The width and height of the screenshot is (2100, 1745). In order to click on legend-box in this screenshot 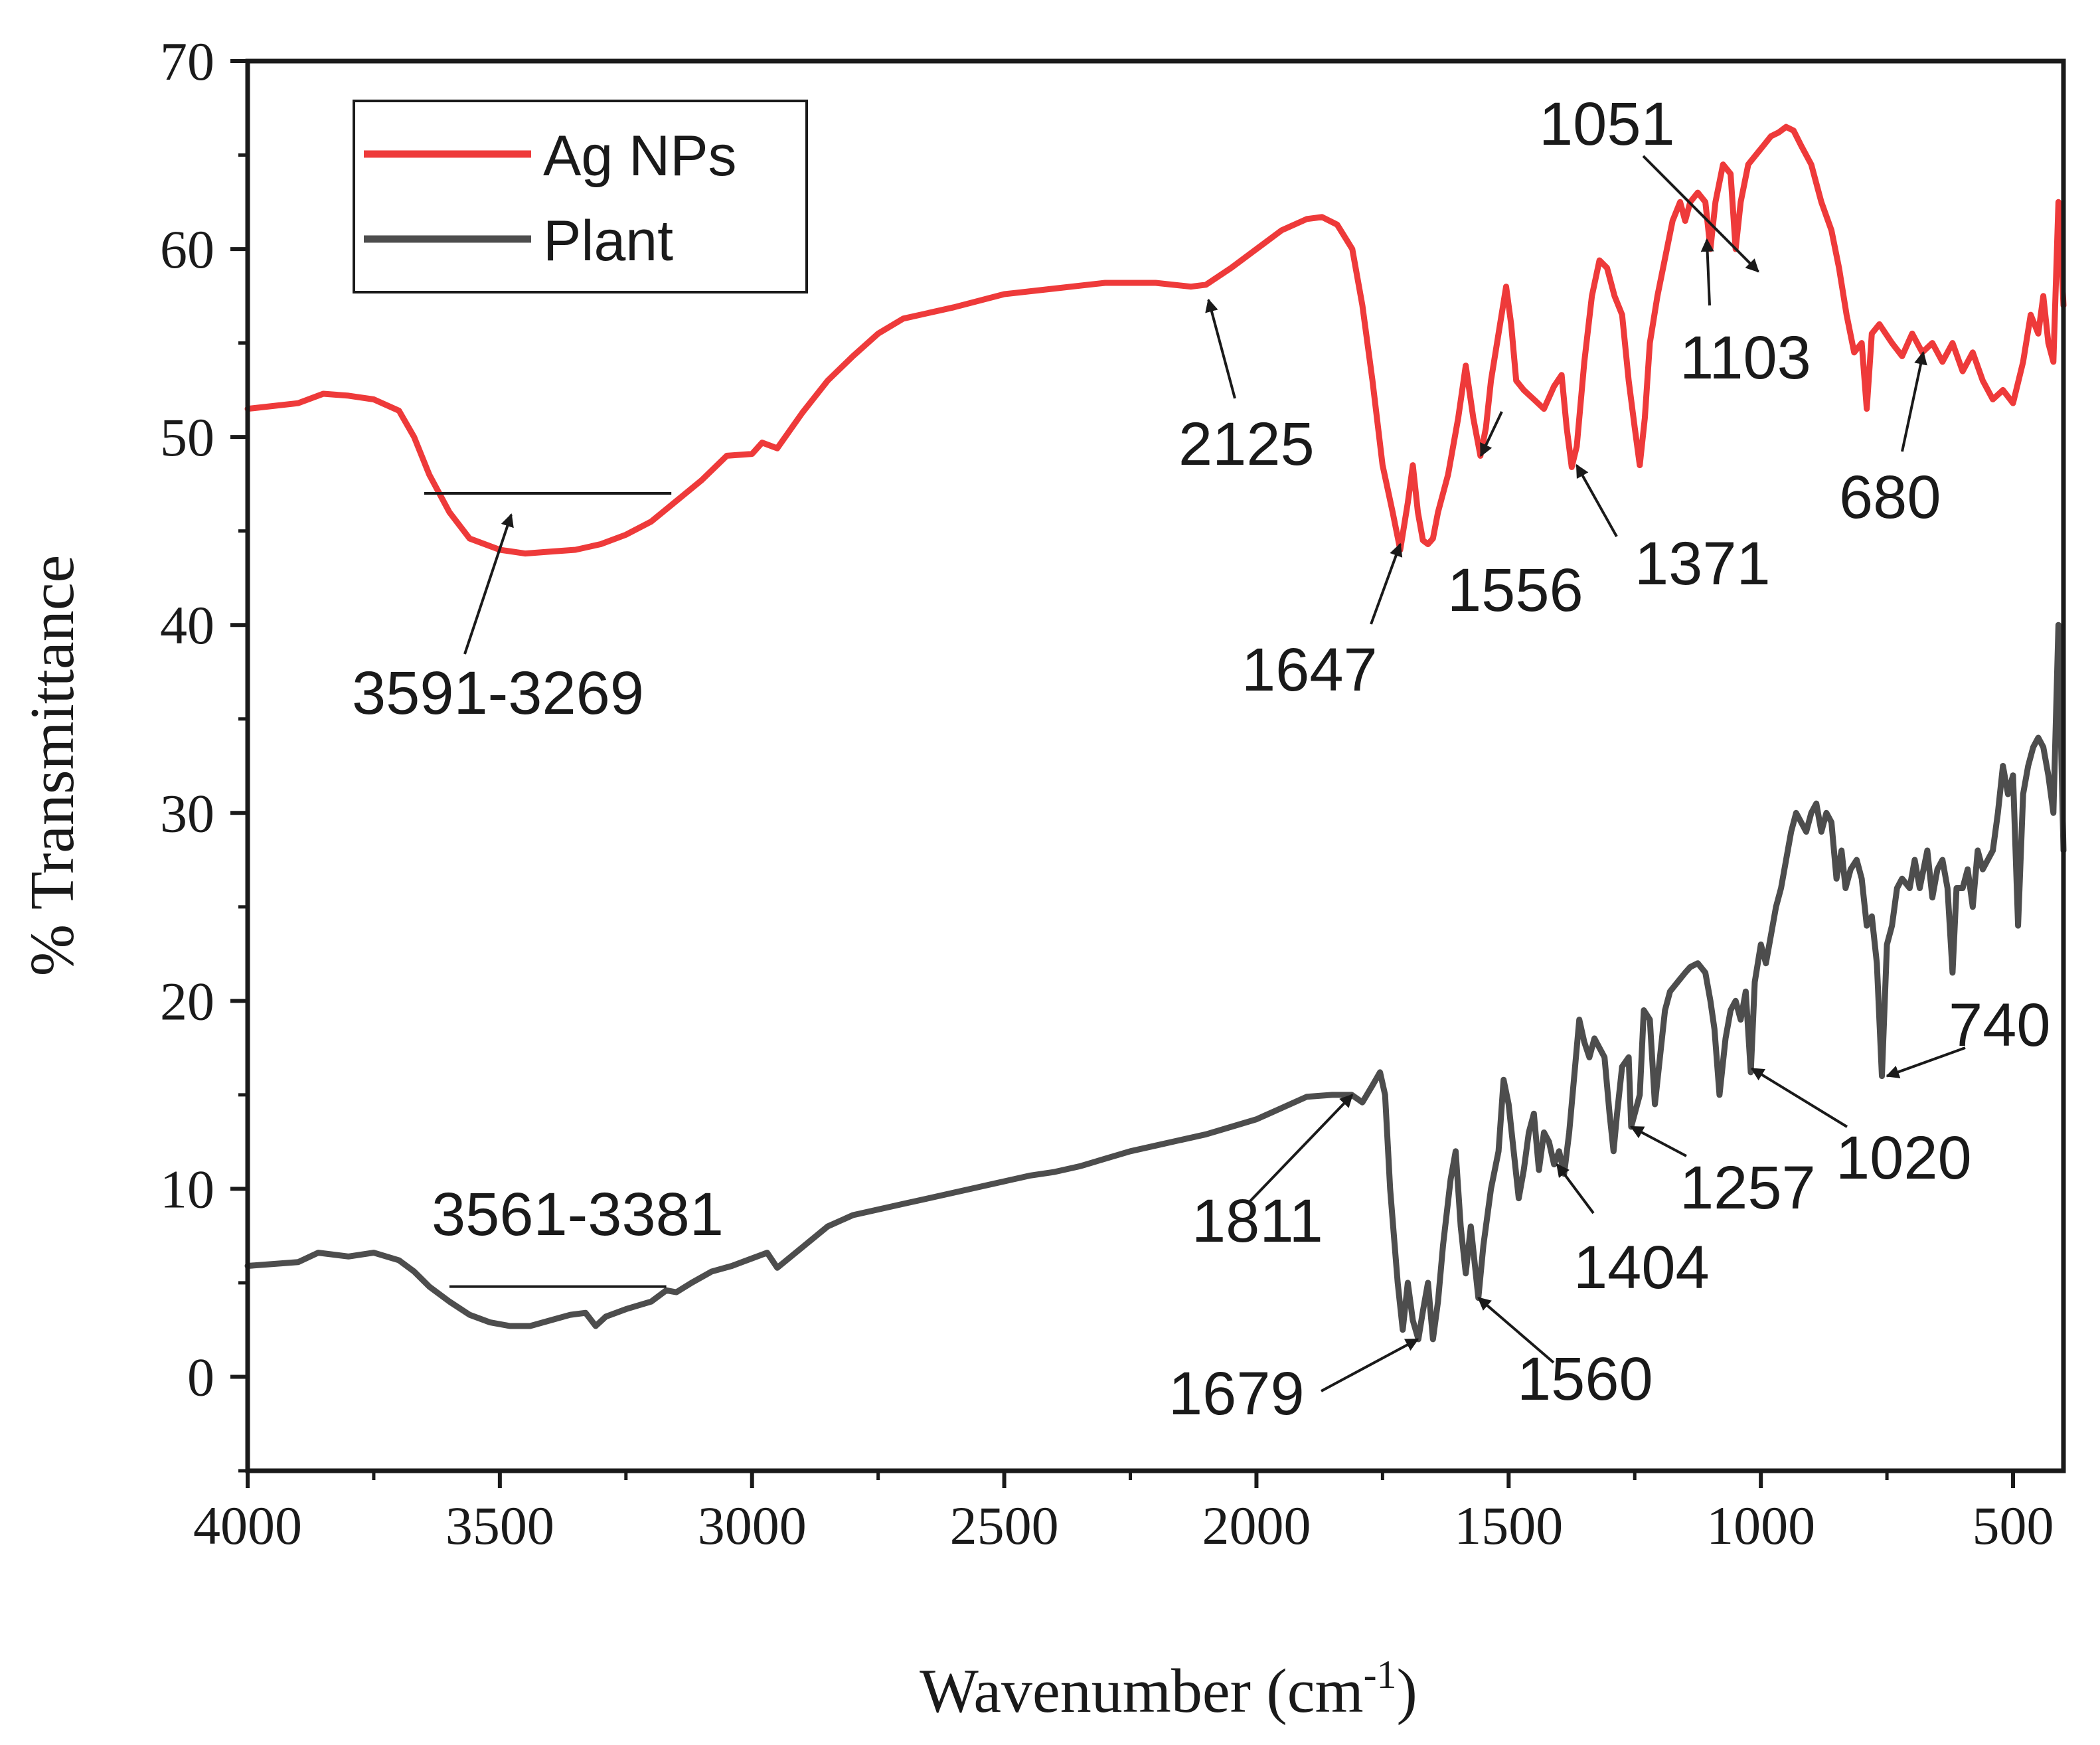, I will do `click(580, 196)`.